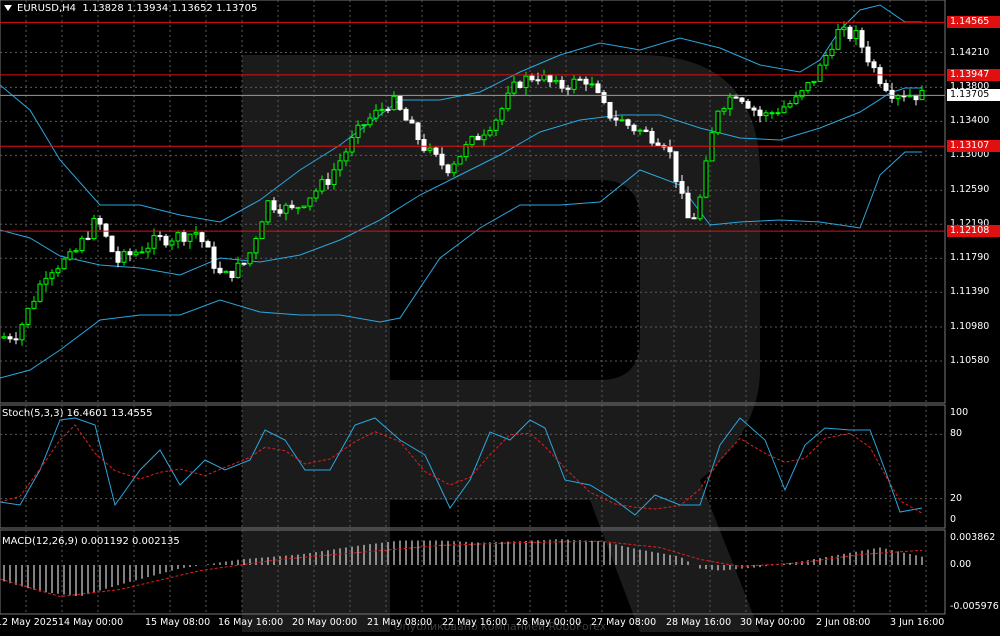  I want to click on chart-menu-icon, so click(8, 8).